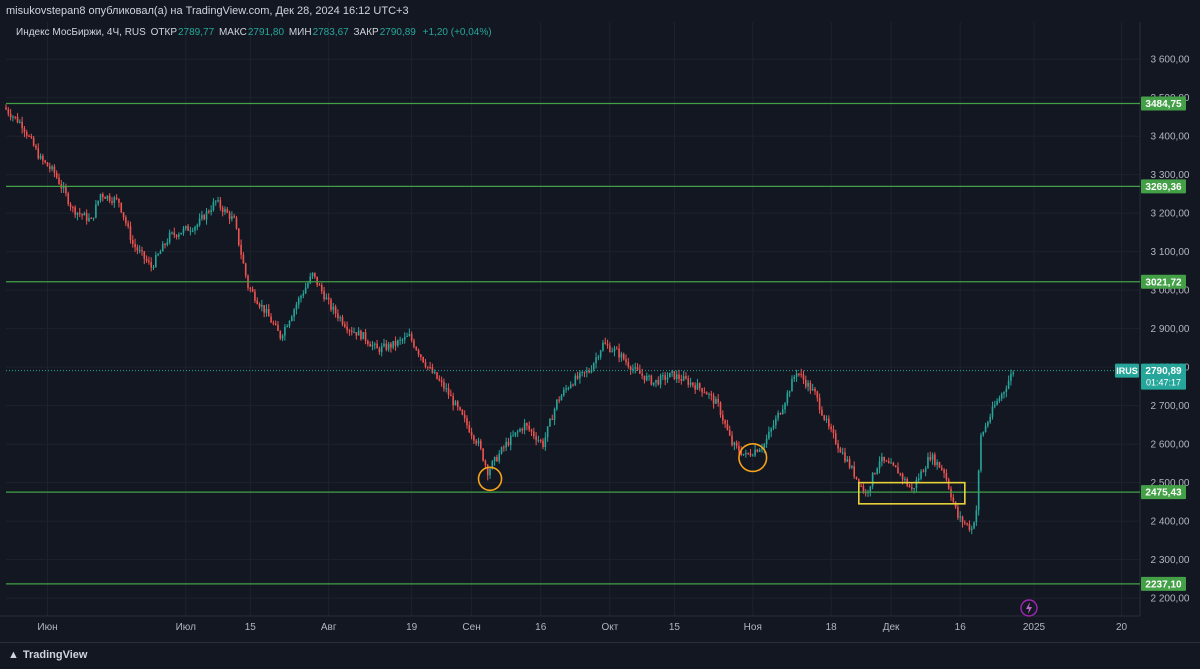  Describe the element at coordinates (1029, 608) in the screenshot. I see `lightning-icon` at that location.